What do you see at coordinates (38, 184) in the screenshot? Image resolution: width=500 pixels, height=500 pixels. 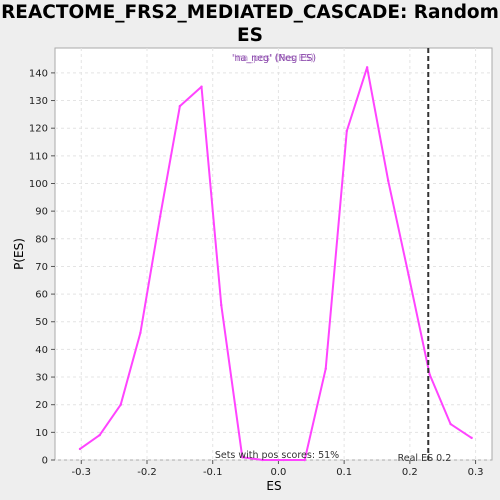 I see `y-tick-label: 100` at bounding box center [38, 184].